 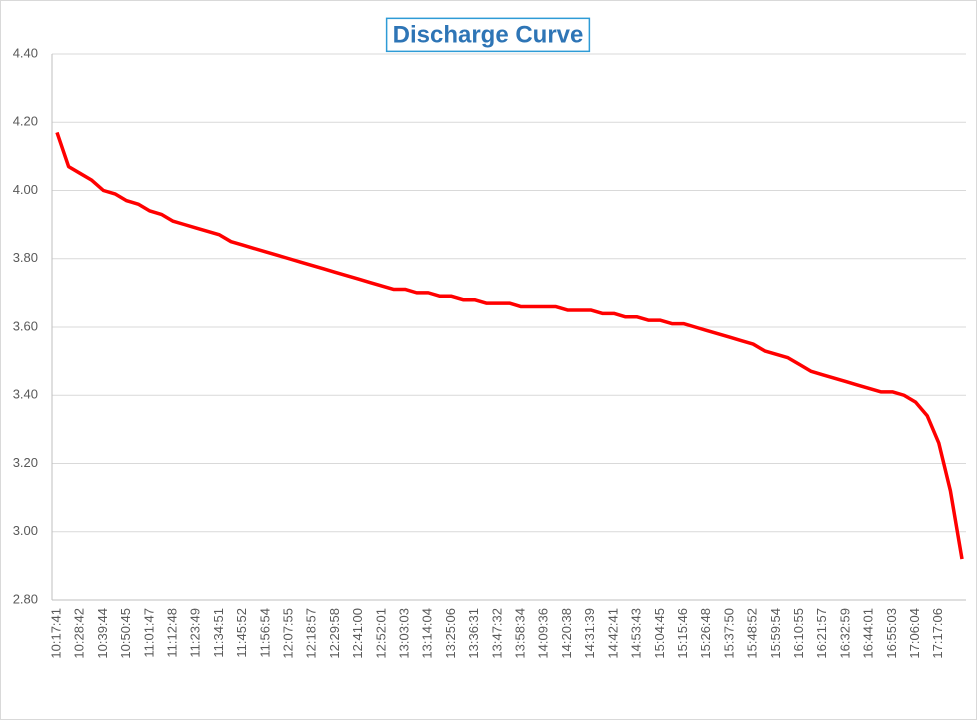 I want to click on x-tick-label: 15:37:50, so click(x=728, y=633).